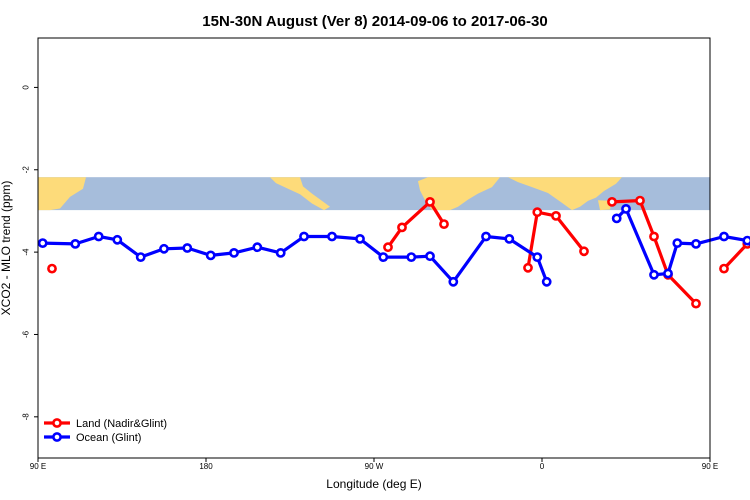 This screenshot has height=500, width=750. What do you see at coordinates (108, 438) in the screenshot?
I see `legend-label: Ocean (Glint)` at bounding box center [108, 438].